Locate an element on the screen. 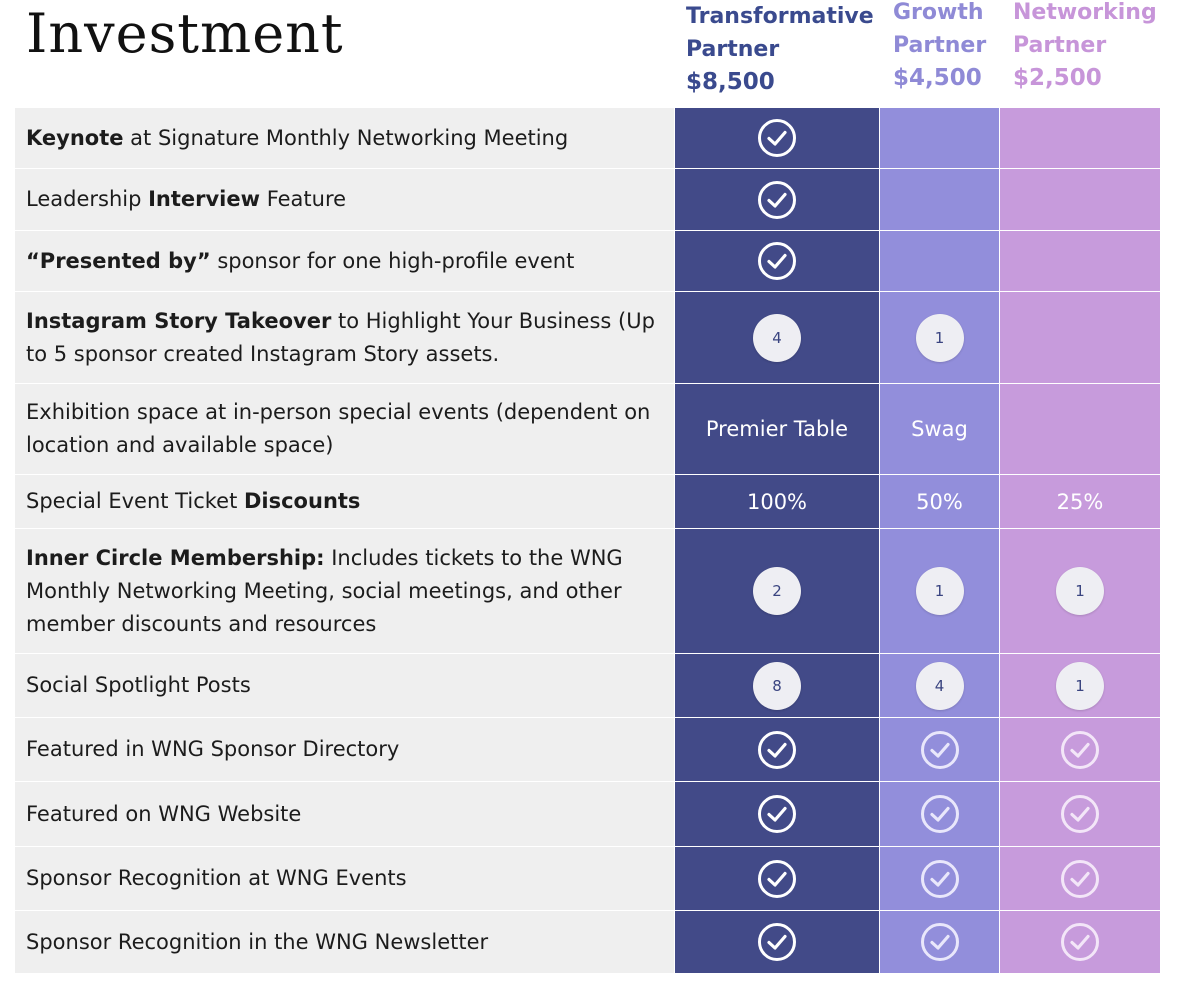 The width and height of the screenshot is (1180, 984). benefit-label: Social Spotlight Posts is located at coordinates (345, 686).